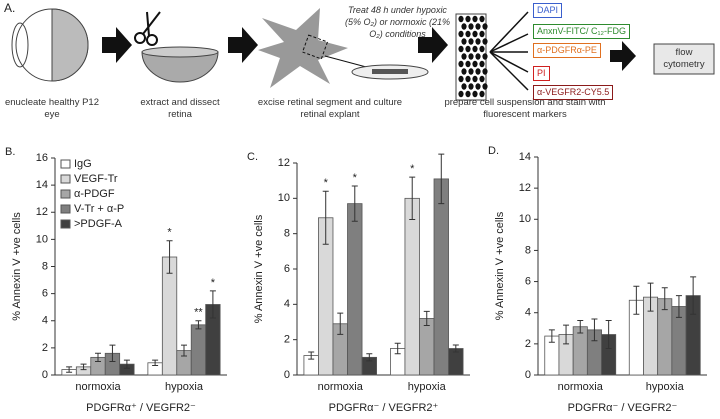 The width and height of the screenshot is (720, 419). What do you see at coordinates (528, 344) in the screenshot?
I see `y-tick-label: 2` at bounding box center [528, 344].